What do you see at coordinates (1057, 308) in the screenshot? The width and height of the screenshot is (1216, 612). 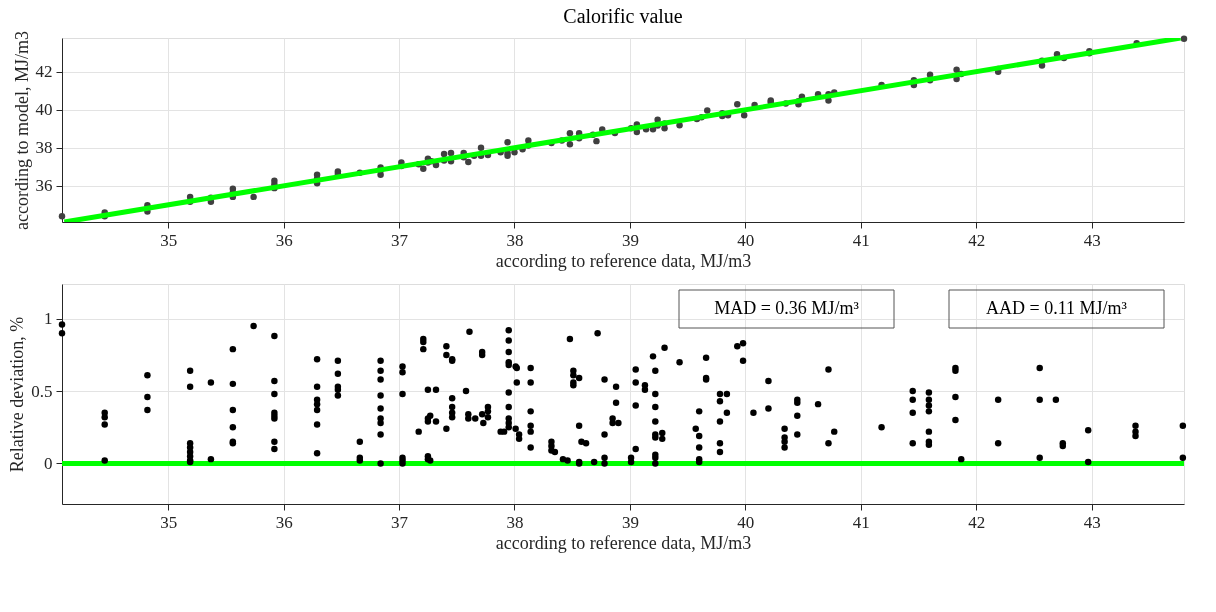 I see `annotation: AAD = 0.11 MJ/m³` at bounding box center [1057, 308].